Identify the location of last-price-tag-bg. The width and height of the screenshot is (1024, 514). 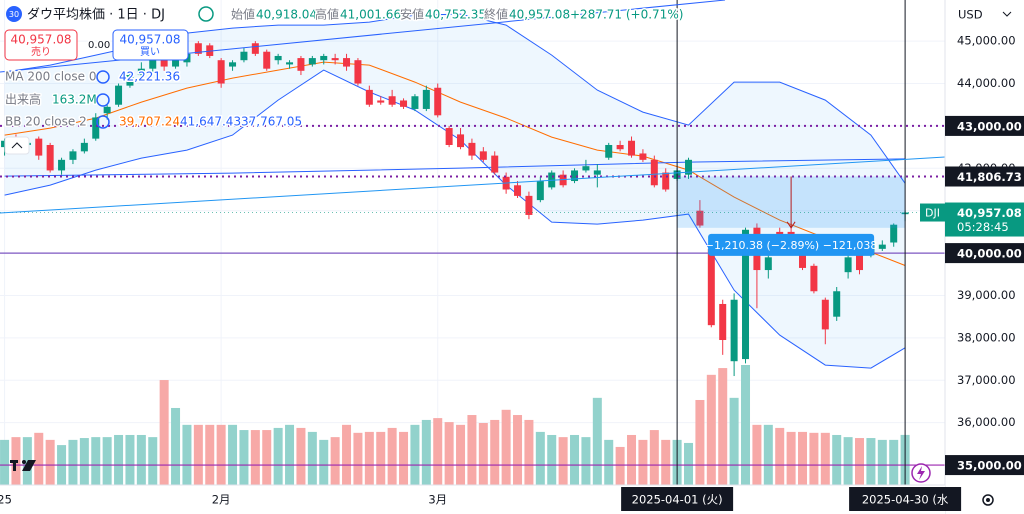
(932, 212).